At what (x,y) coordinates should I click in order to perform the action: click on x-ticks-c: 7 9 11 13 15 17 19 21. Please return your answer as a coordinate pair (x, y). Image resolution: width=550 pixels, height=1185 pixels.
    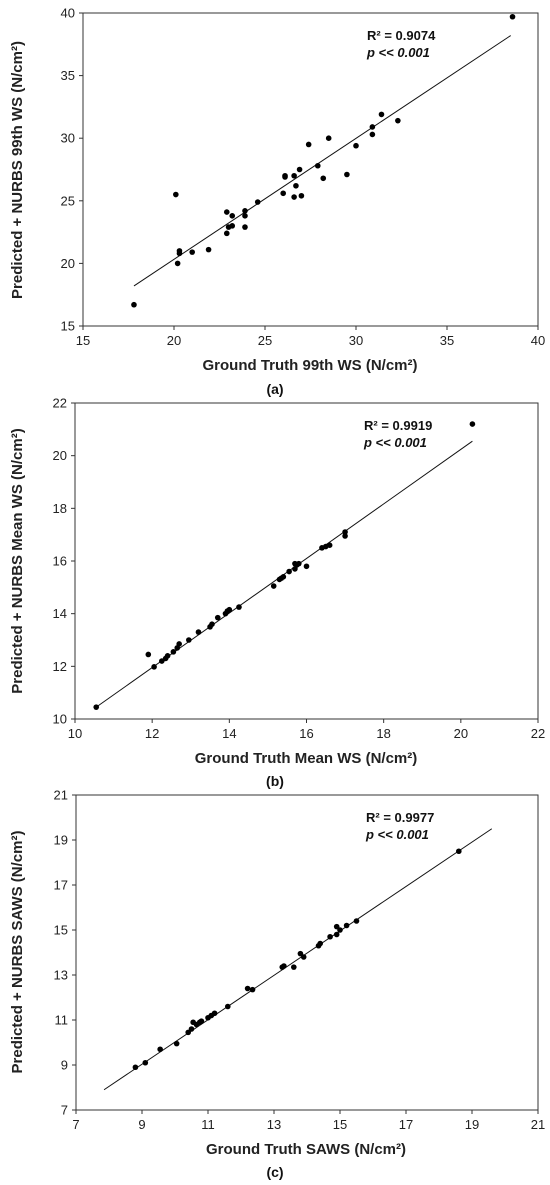
    Looking at the image, I should click on (308, 1121).